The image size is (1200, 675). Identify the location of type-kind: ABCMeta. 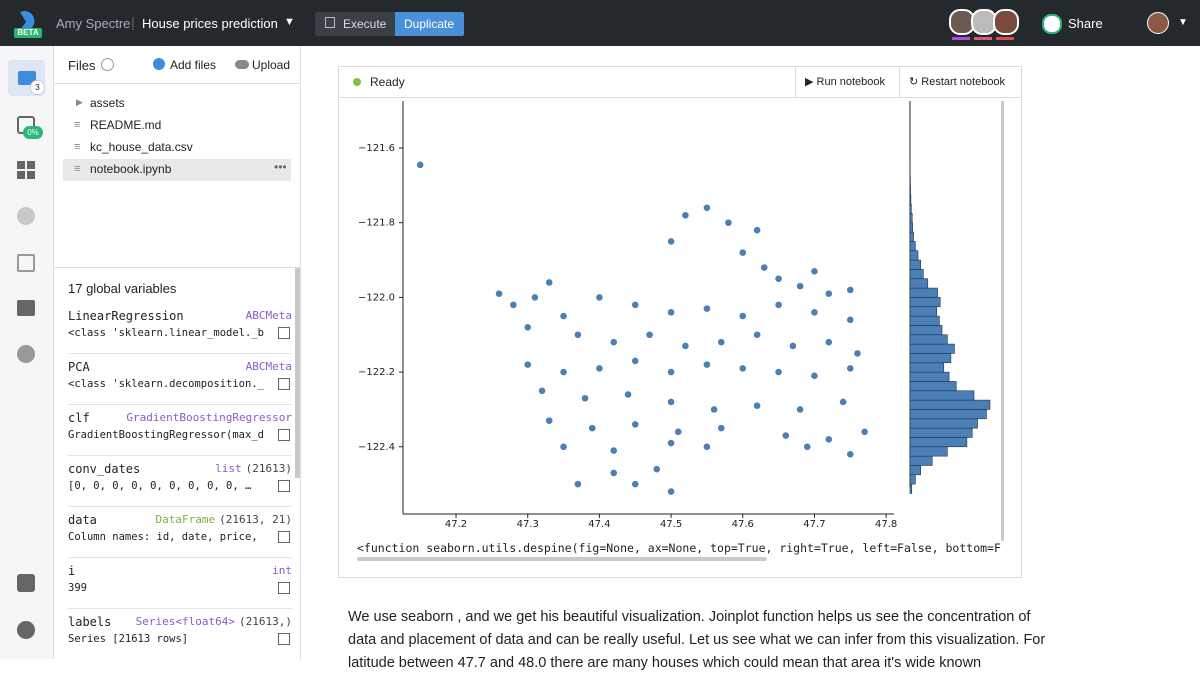
(269, 366).